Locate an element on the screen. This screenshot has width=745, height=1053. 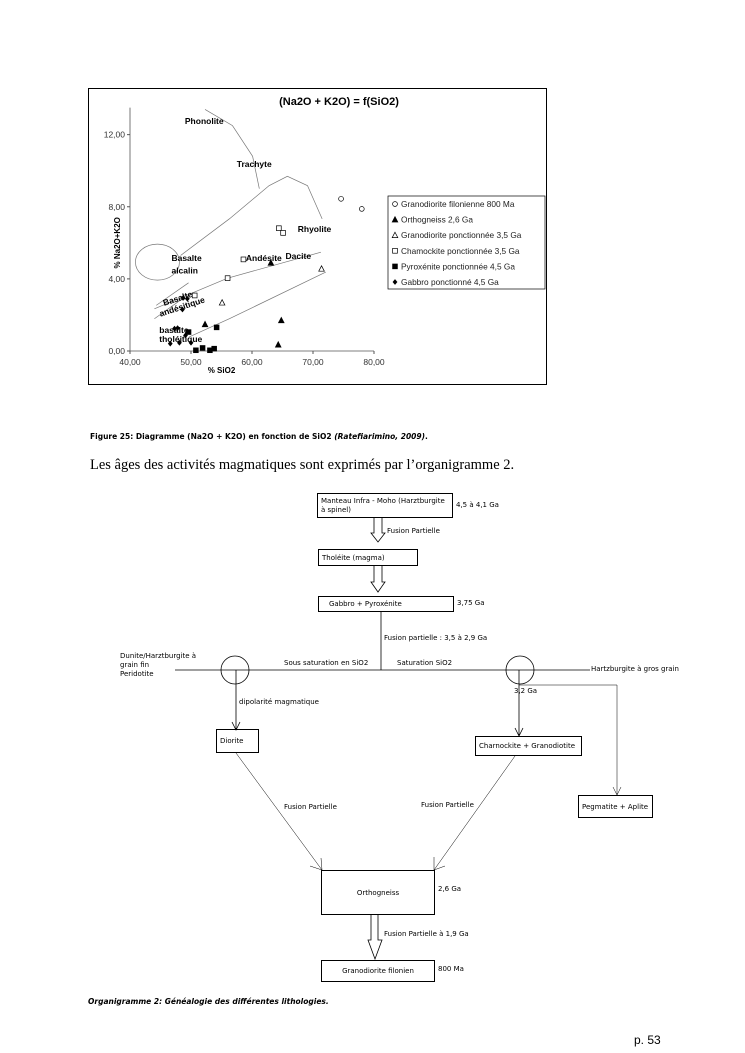
field-label: Trachyte is located at coordinates (254, 164).